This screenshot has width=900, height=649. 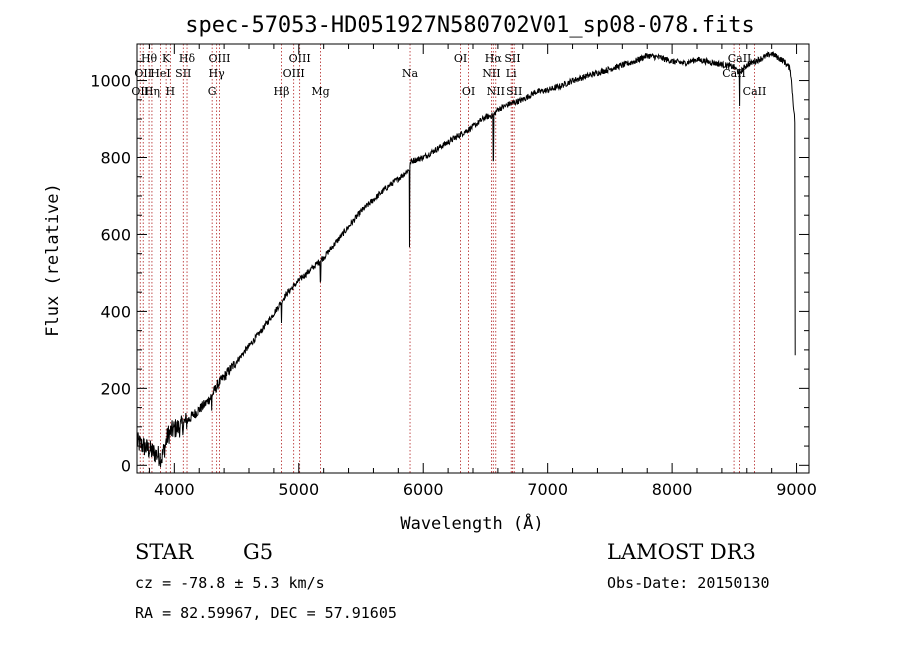 I want to click on redshift-cz: cz = -78.8 ± 5.3 km/s, so click(x=230, y=583).